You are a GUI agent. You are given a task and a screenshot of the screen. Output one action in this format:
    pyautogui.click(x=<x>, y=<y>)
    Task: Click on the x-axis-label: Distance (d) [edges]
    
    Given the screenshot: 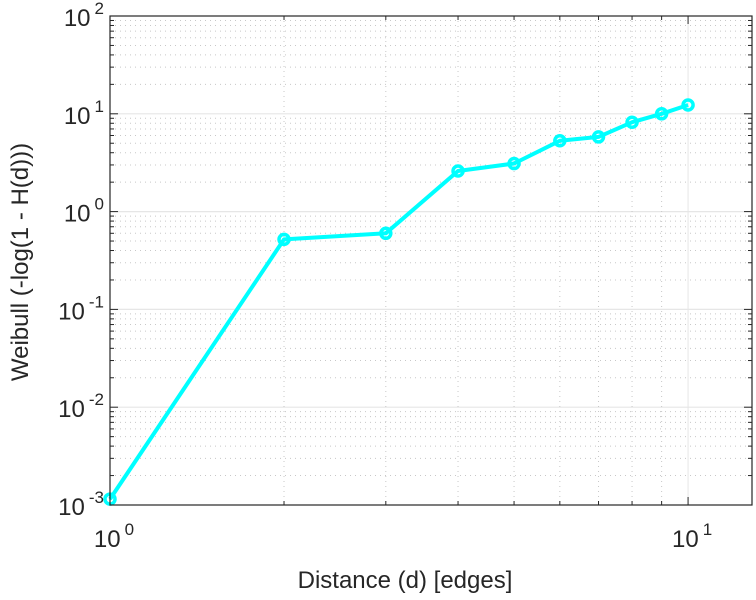 What is the action you would take?
    pyautogui.click(x=405, y=580)
    